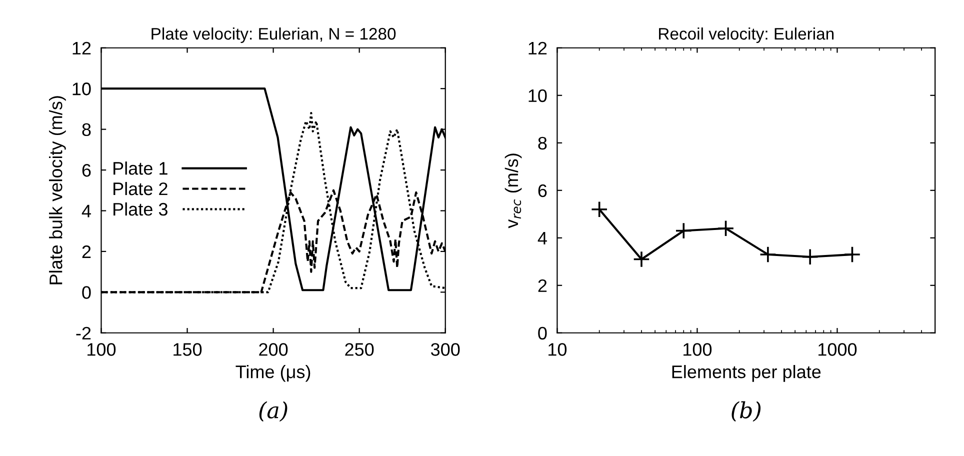 Image resolution: width=964 pixels, height=456 pixels. Describe the element at coordinates (57, 190) in the screenshot. I see `y-axis-title: Plate bulk velocity (m/s)` at that location.